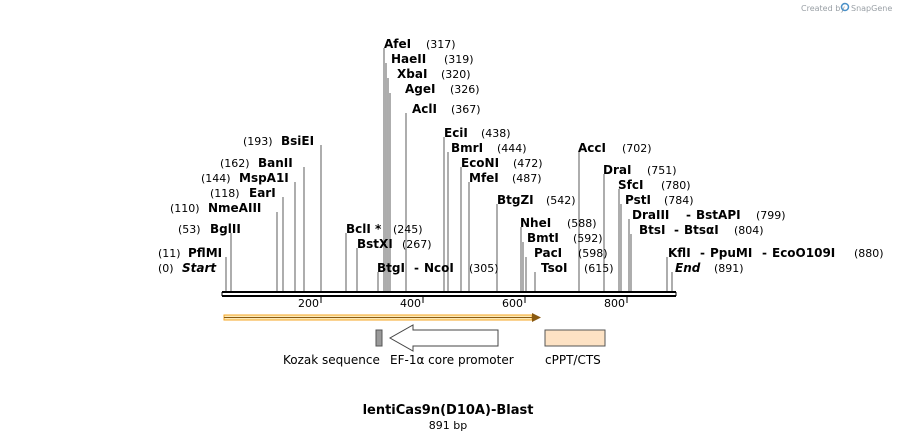  Describe the element at coordinates (424, 109) in the screenshot. I see `enzyme-name: AclI` at that location.